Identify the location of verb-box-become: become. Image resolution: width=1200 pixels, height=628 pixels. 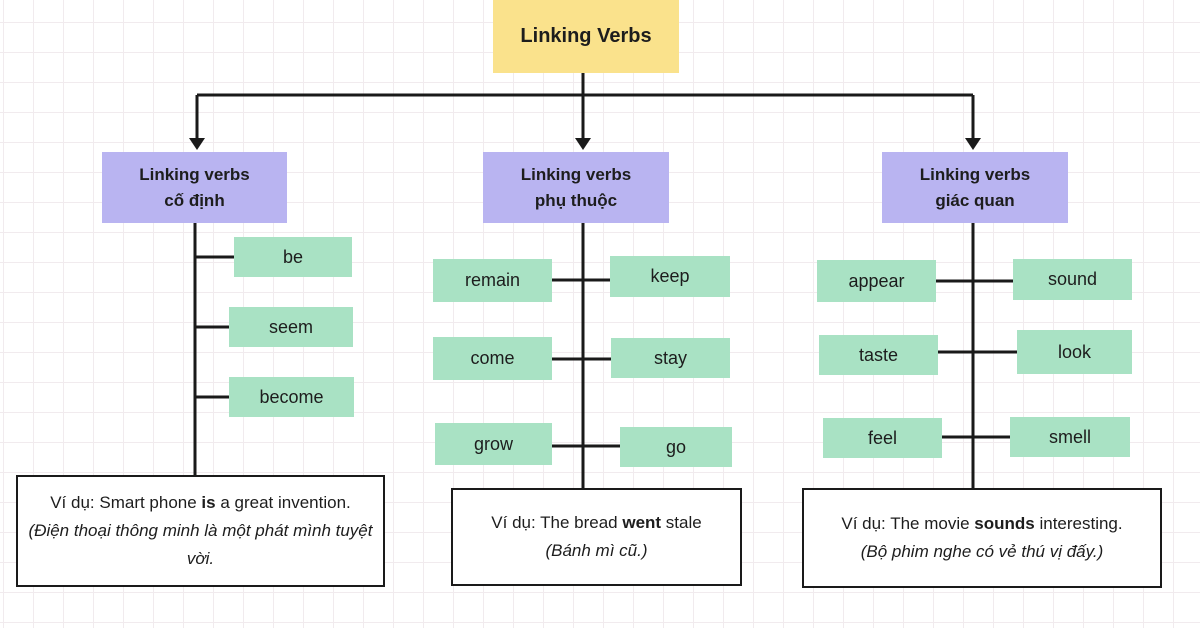
(291, 397).